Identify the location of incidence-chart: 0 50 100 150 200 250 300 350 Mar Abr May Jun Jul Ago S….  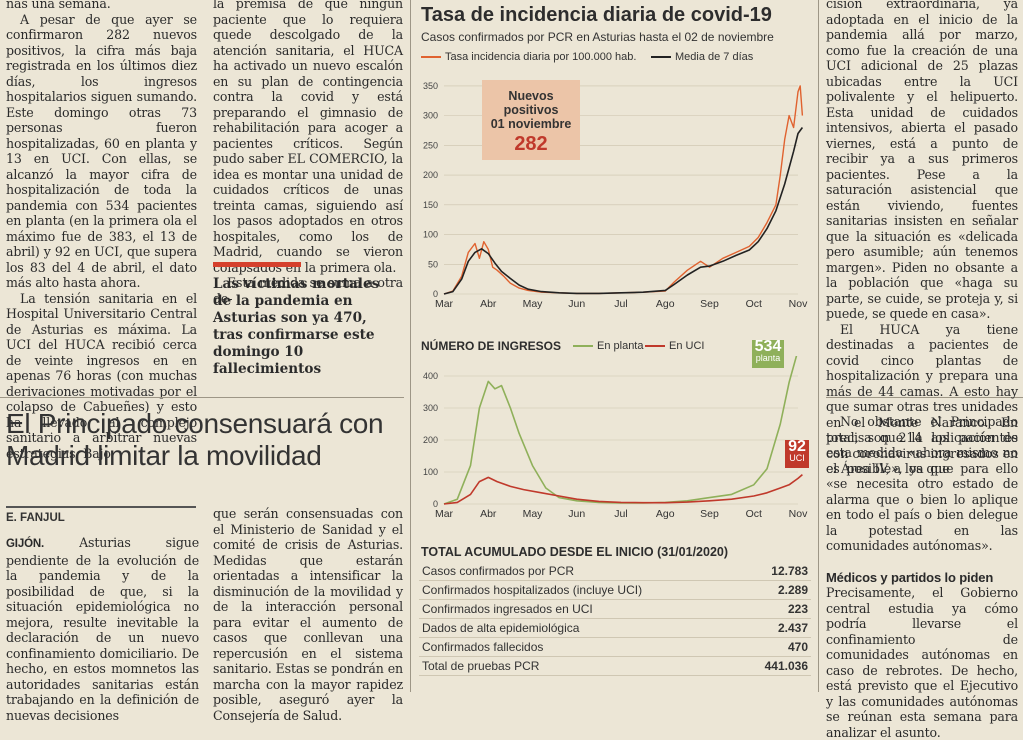
(615, 195).